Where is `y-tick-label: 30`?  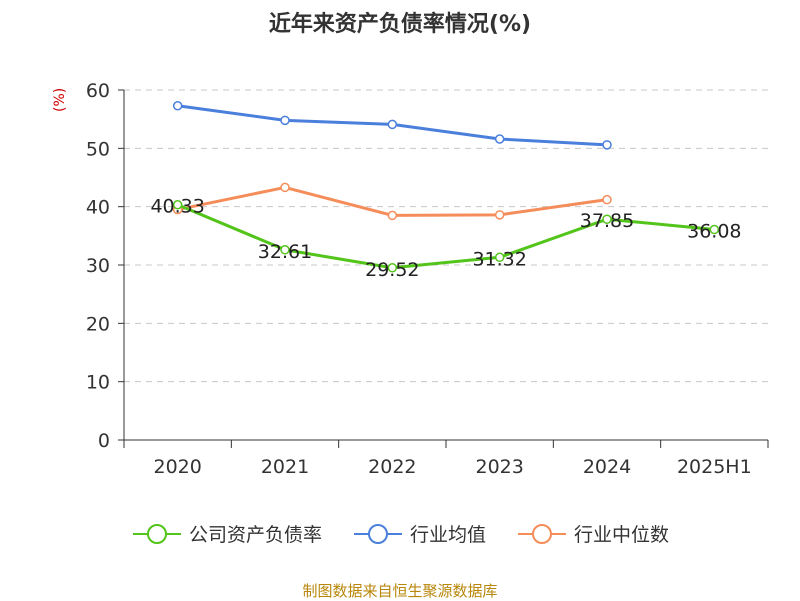
y-tick-label: 30 is located at coordinates (98, 266).